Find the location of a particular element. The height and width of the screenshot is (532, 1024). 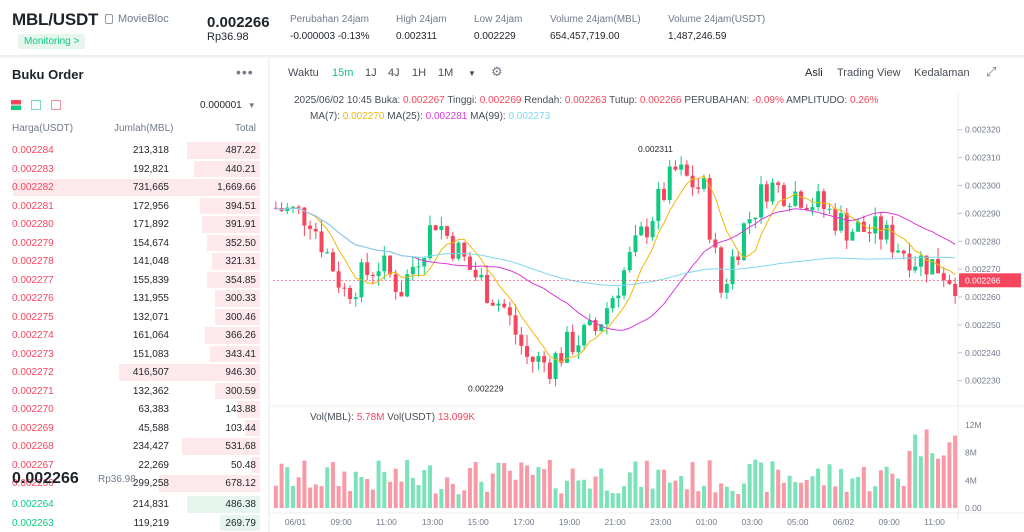

interval-dropdown-icon: ▼ is located at coordinates (472, 73).